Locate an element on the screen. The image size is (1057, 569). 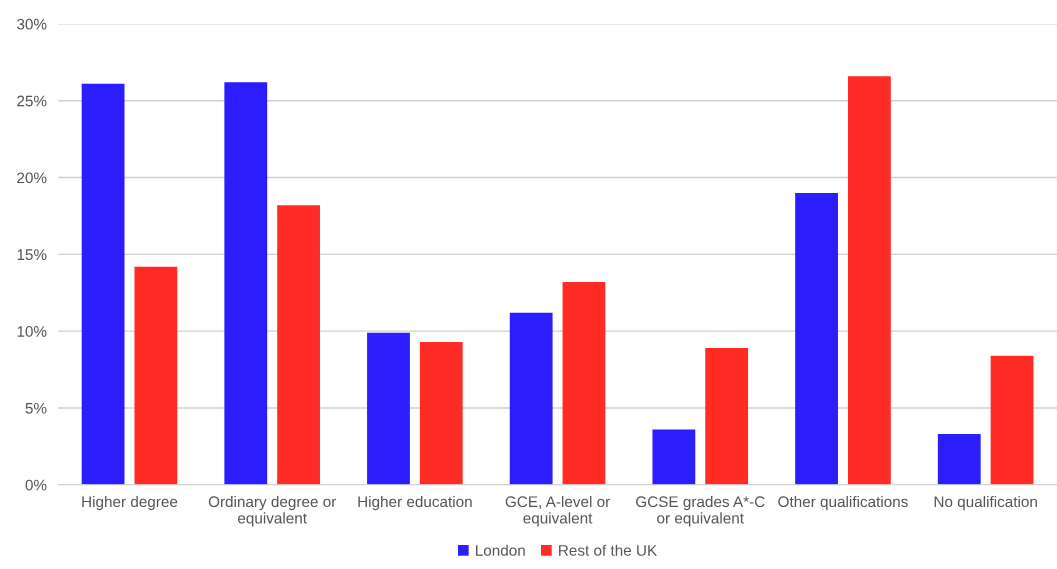
x-tick-label: GCSE grades A*-C or equivalent is located at coordinates (700, 511).